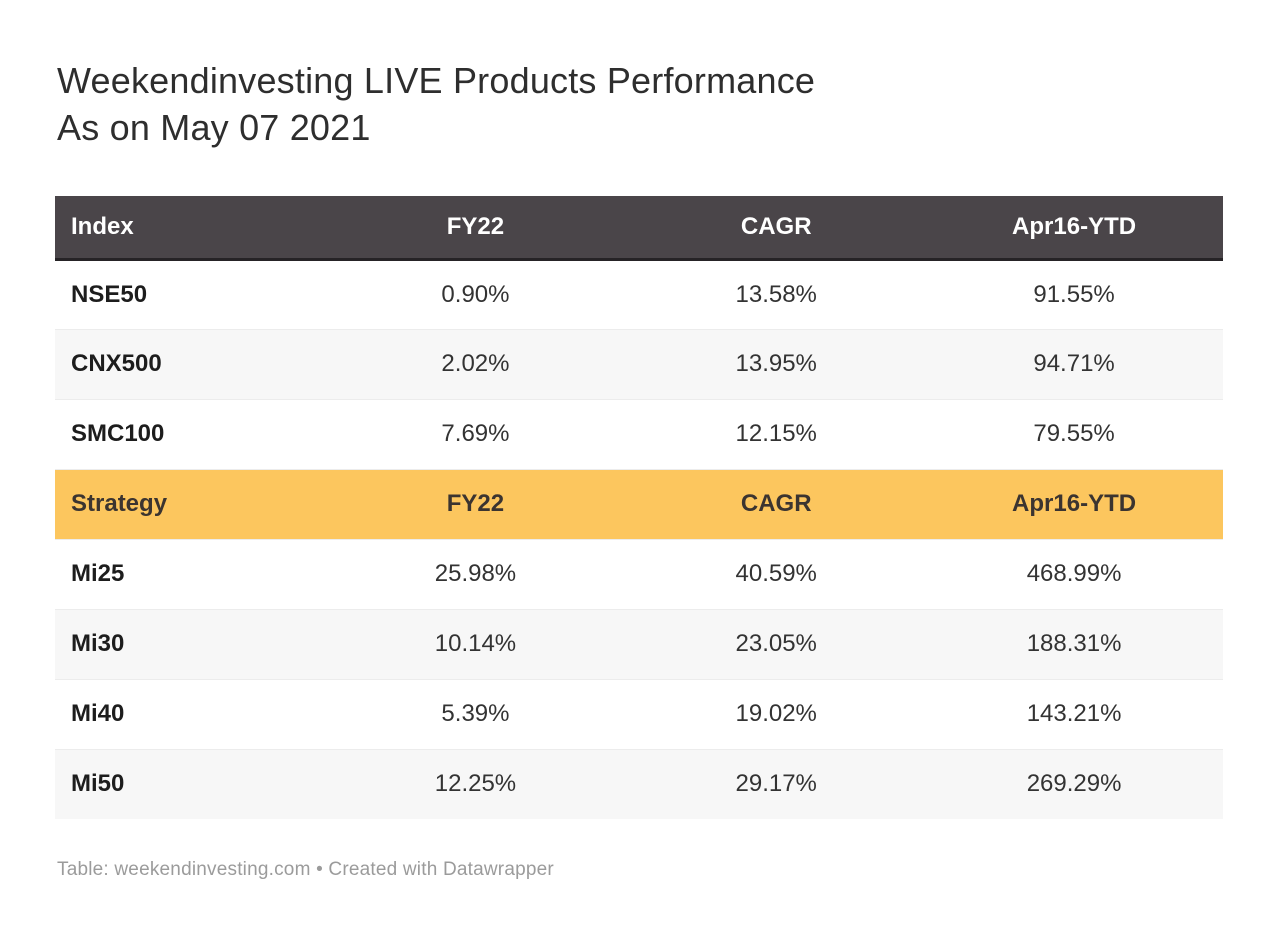  Describe the element at coordinates (189, 293) in the screenshot. I see `row-label: NSE50` at that location.